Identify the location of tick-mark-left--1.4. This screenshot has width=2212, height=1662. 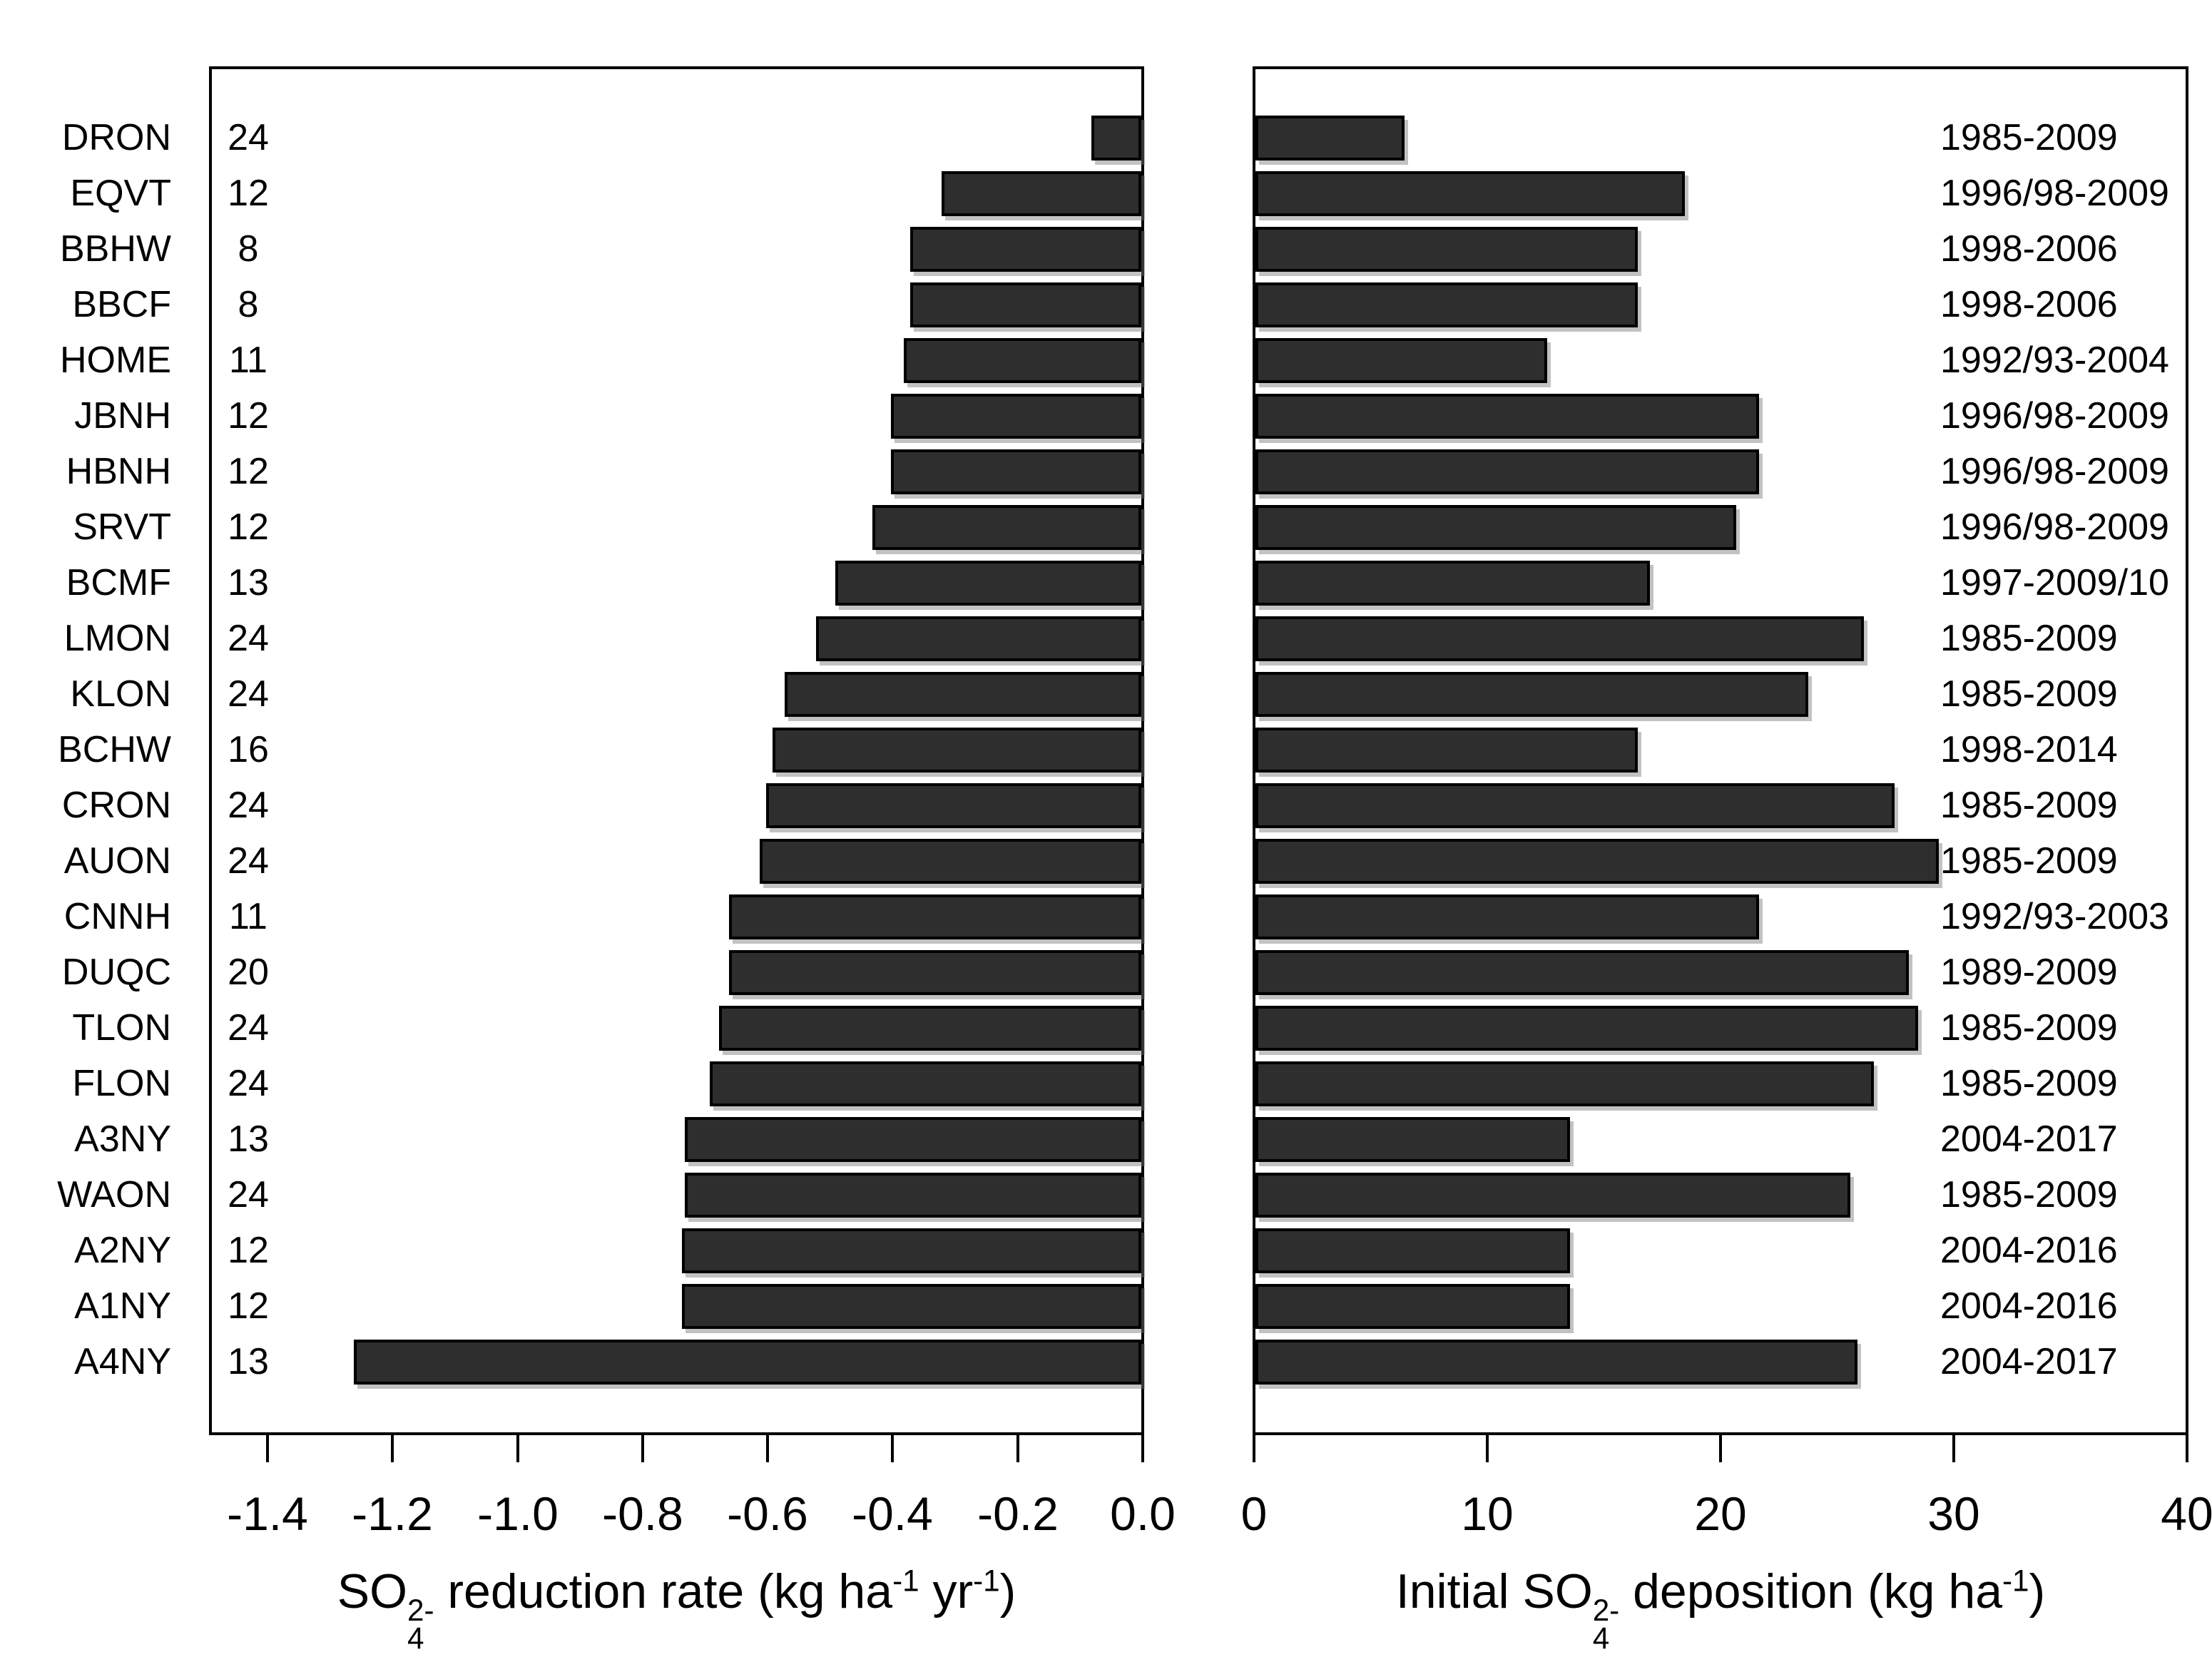
(267, 1448).